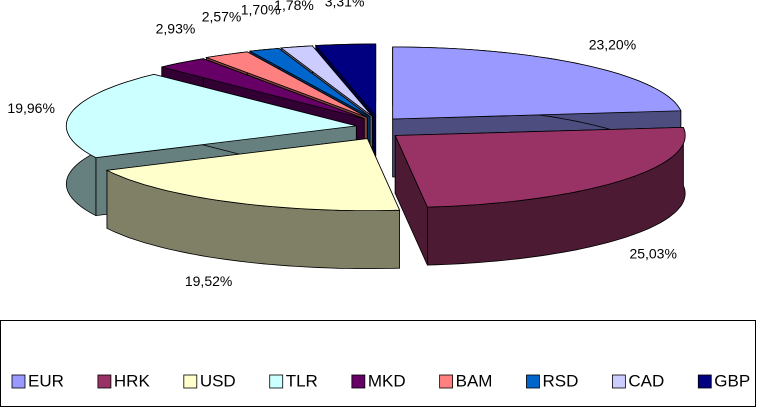 The width and height of the screenshot is (757, 408). Describe the element at coordinates (218, 380) in the screenshot. I see `legend-label: USD` at that location.